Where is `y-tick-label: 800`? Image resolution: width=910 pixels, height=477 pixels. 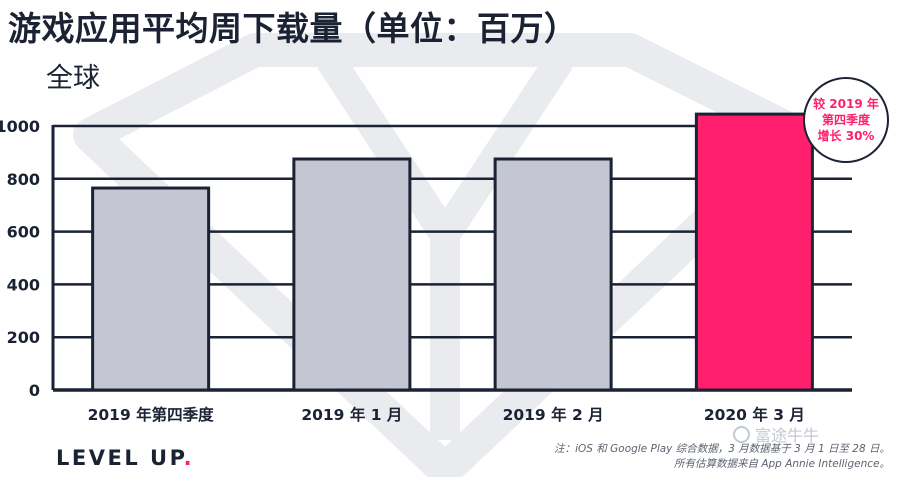 y-tick-label: 800 is located at coordinates (23, 179).